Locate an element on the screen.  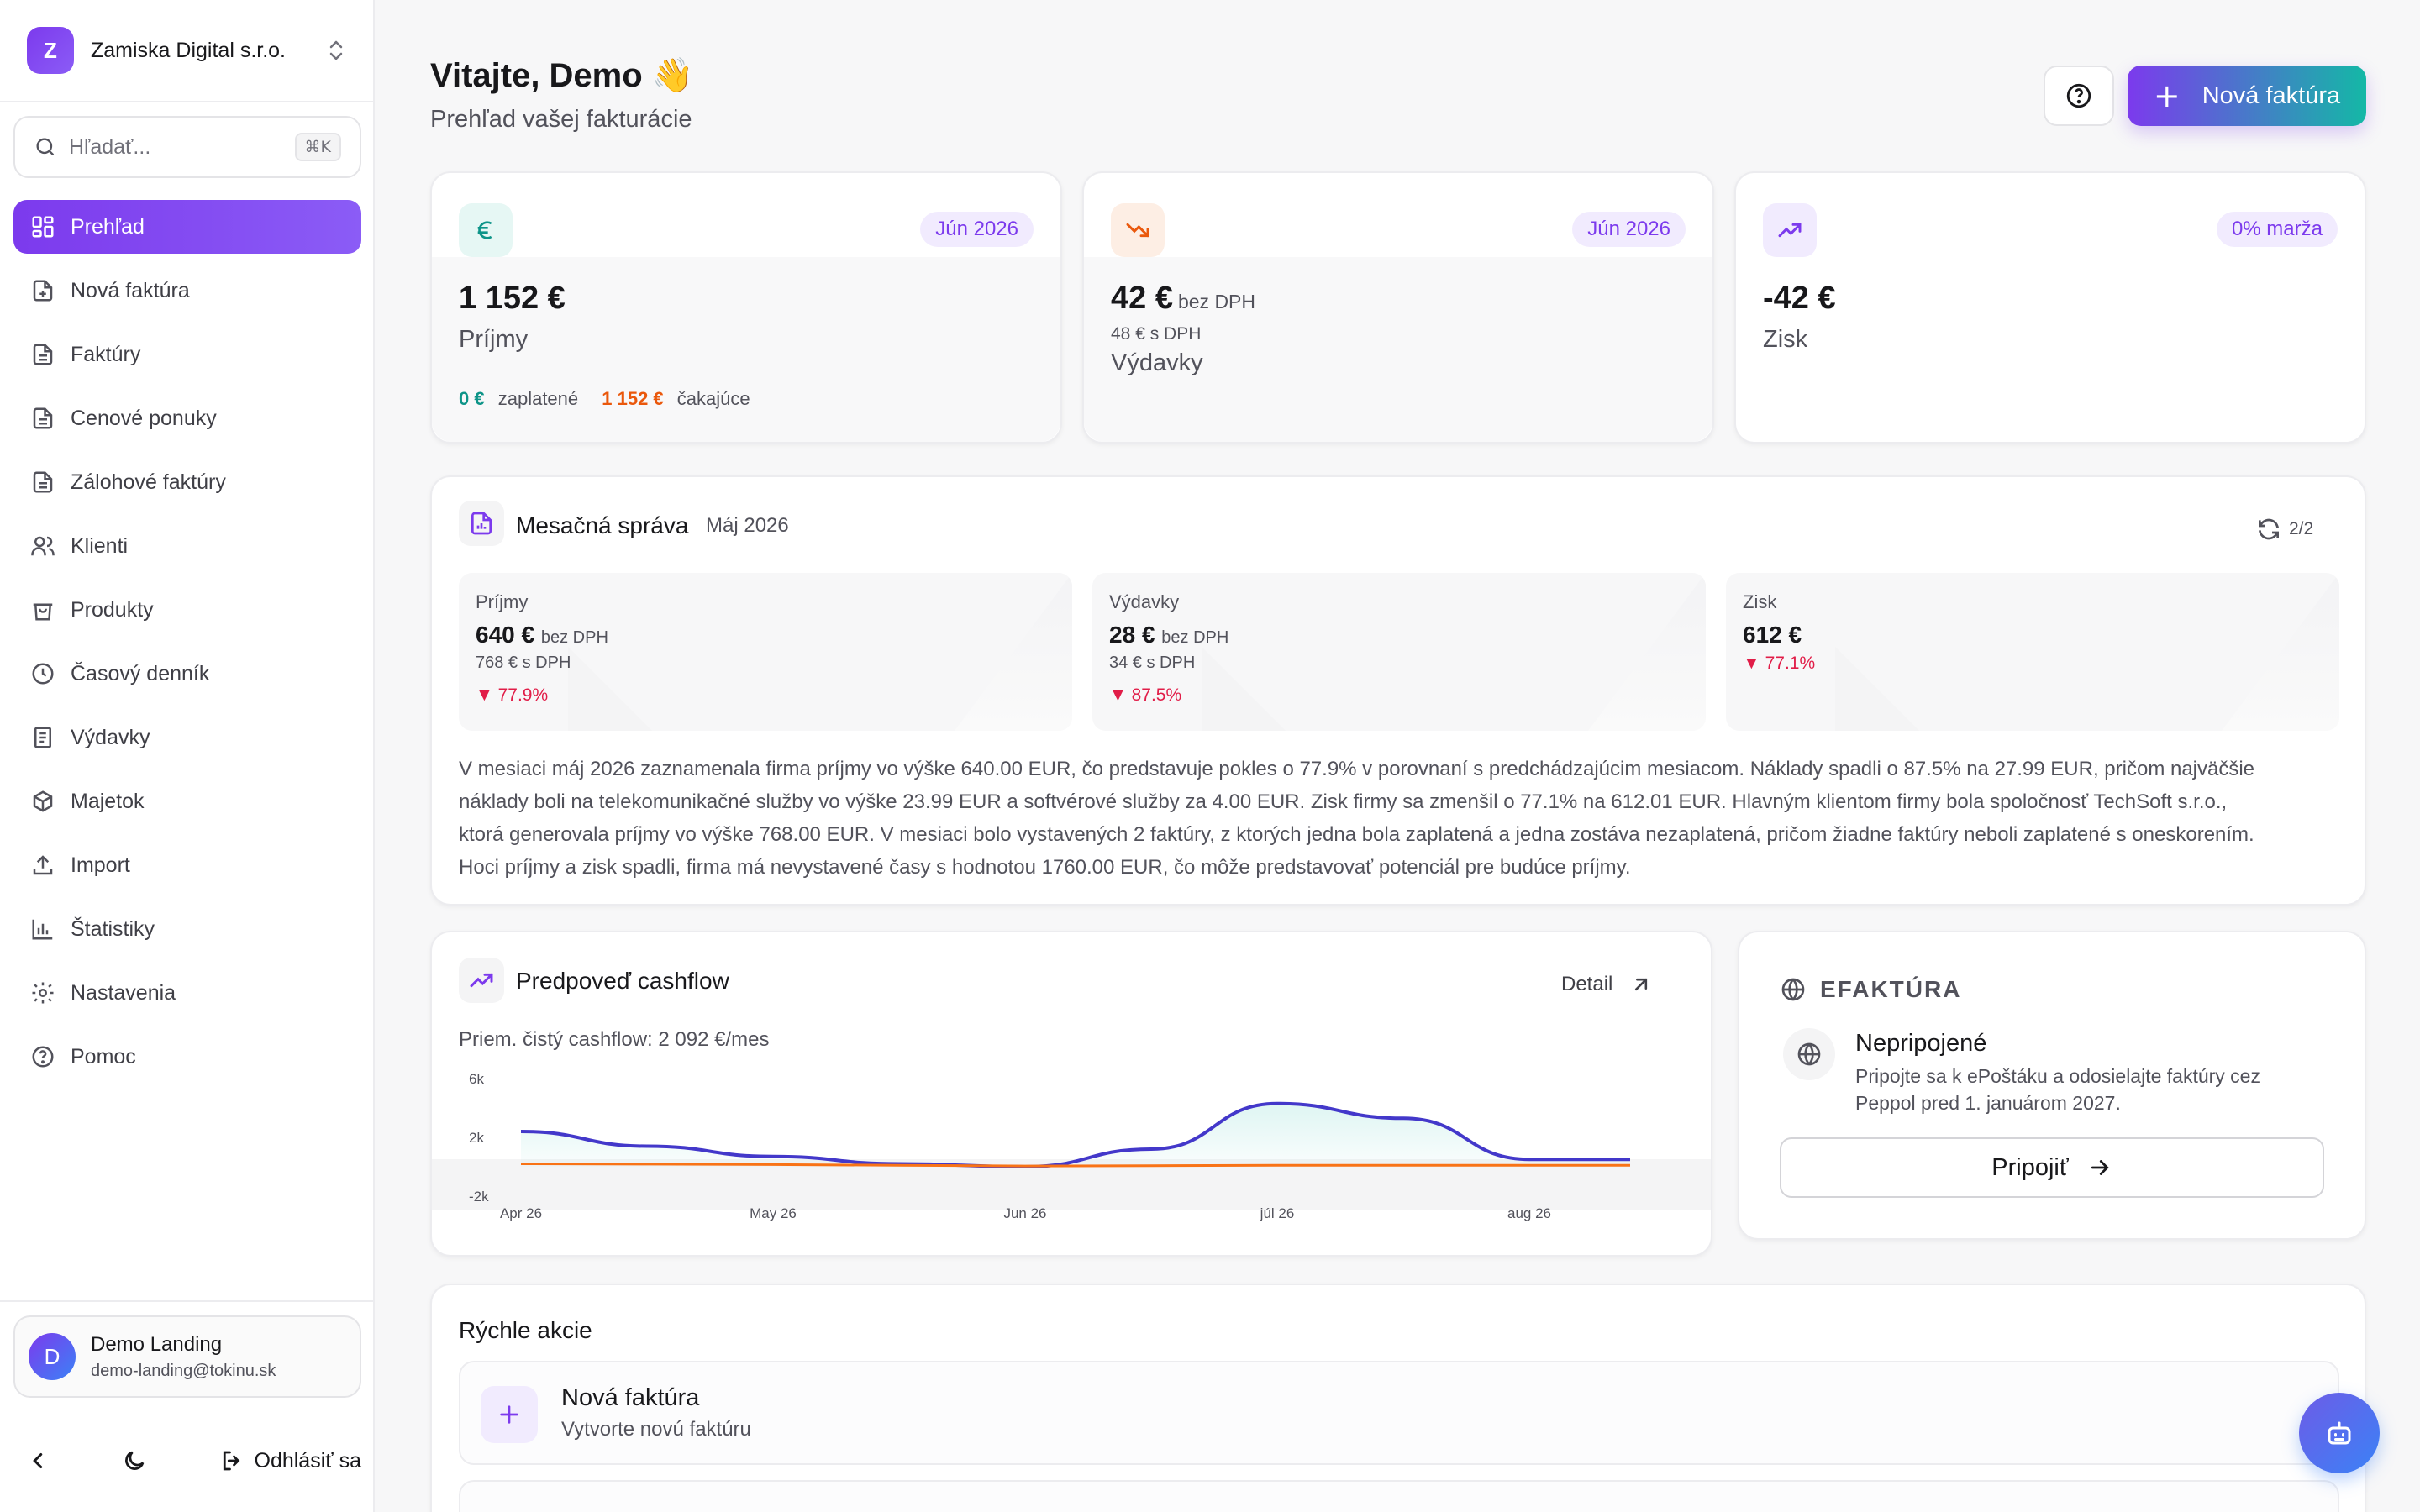
moon-icon is located at coordinates (134, 1460).